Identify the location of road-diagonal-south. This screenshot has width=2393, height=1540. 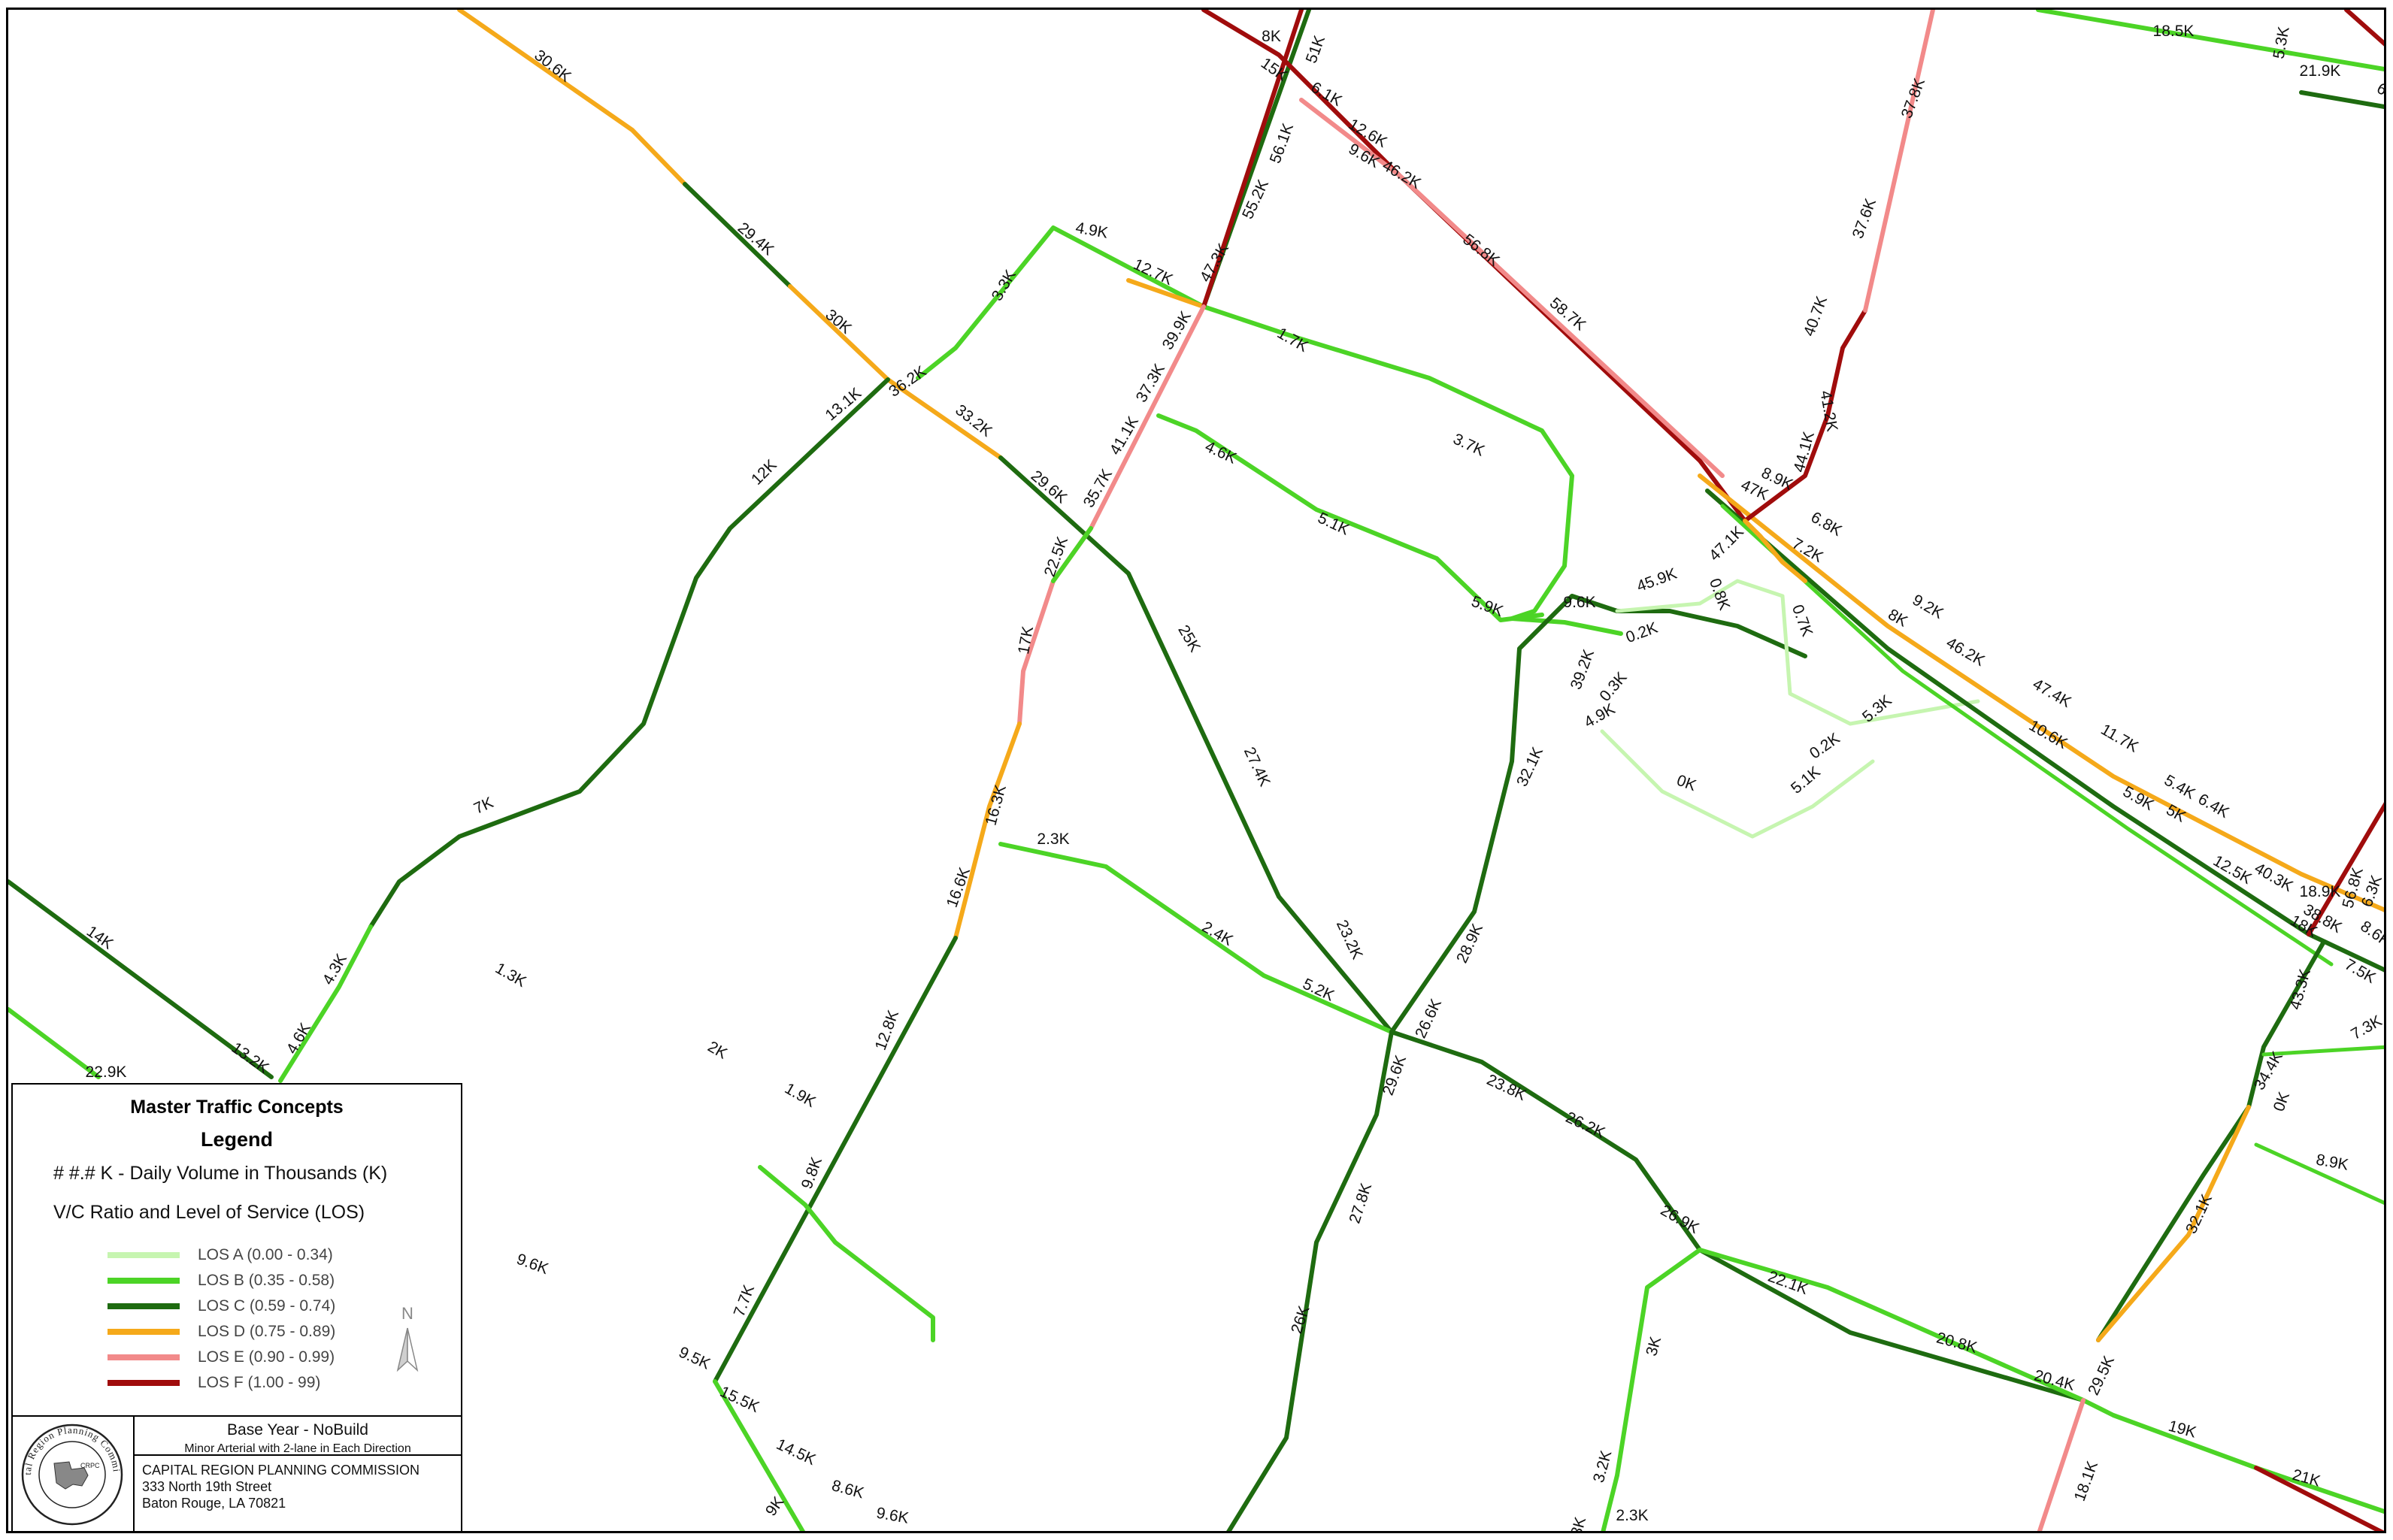
(1196, 744).